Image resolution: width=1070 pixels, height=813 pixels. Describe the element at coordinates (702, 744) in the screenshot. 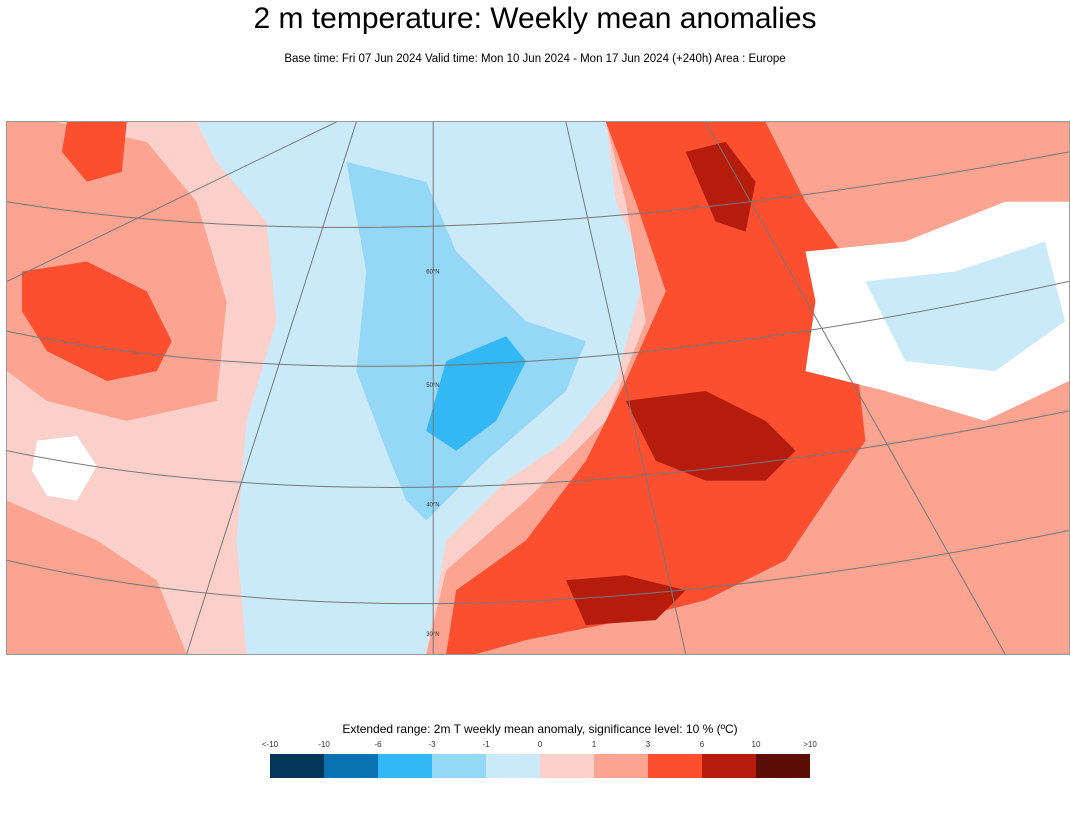

I see `legend-tick: 6` at that location.